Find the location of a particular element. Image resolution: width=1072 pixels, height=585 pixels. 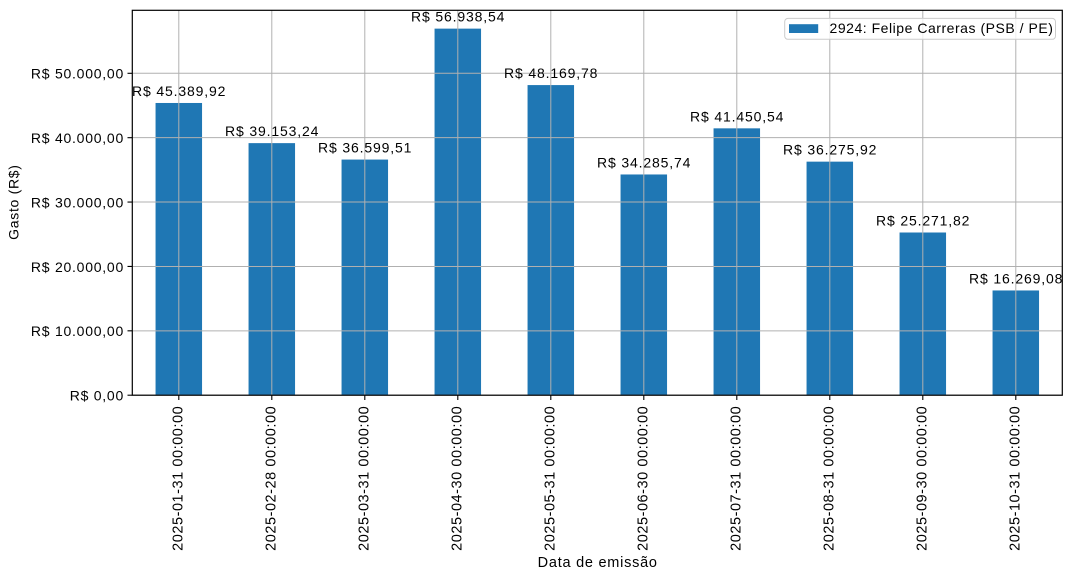

svg-text: R$ 0,00 is located at coordinates (97, 396).